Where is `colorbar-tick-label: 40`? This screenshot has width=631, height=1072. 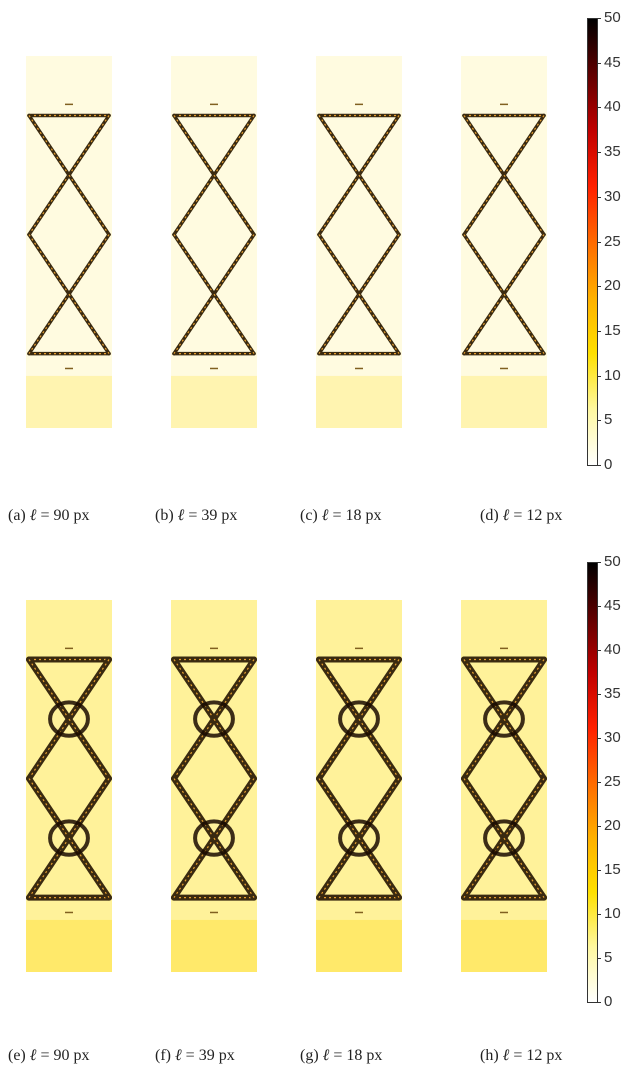 colorbar-tick-label: 40 is located at coordinates (612, 649).